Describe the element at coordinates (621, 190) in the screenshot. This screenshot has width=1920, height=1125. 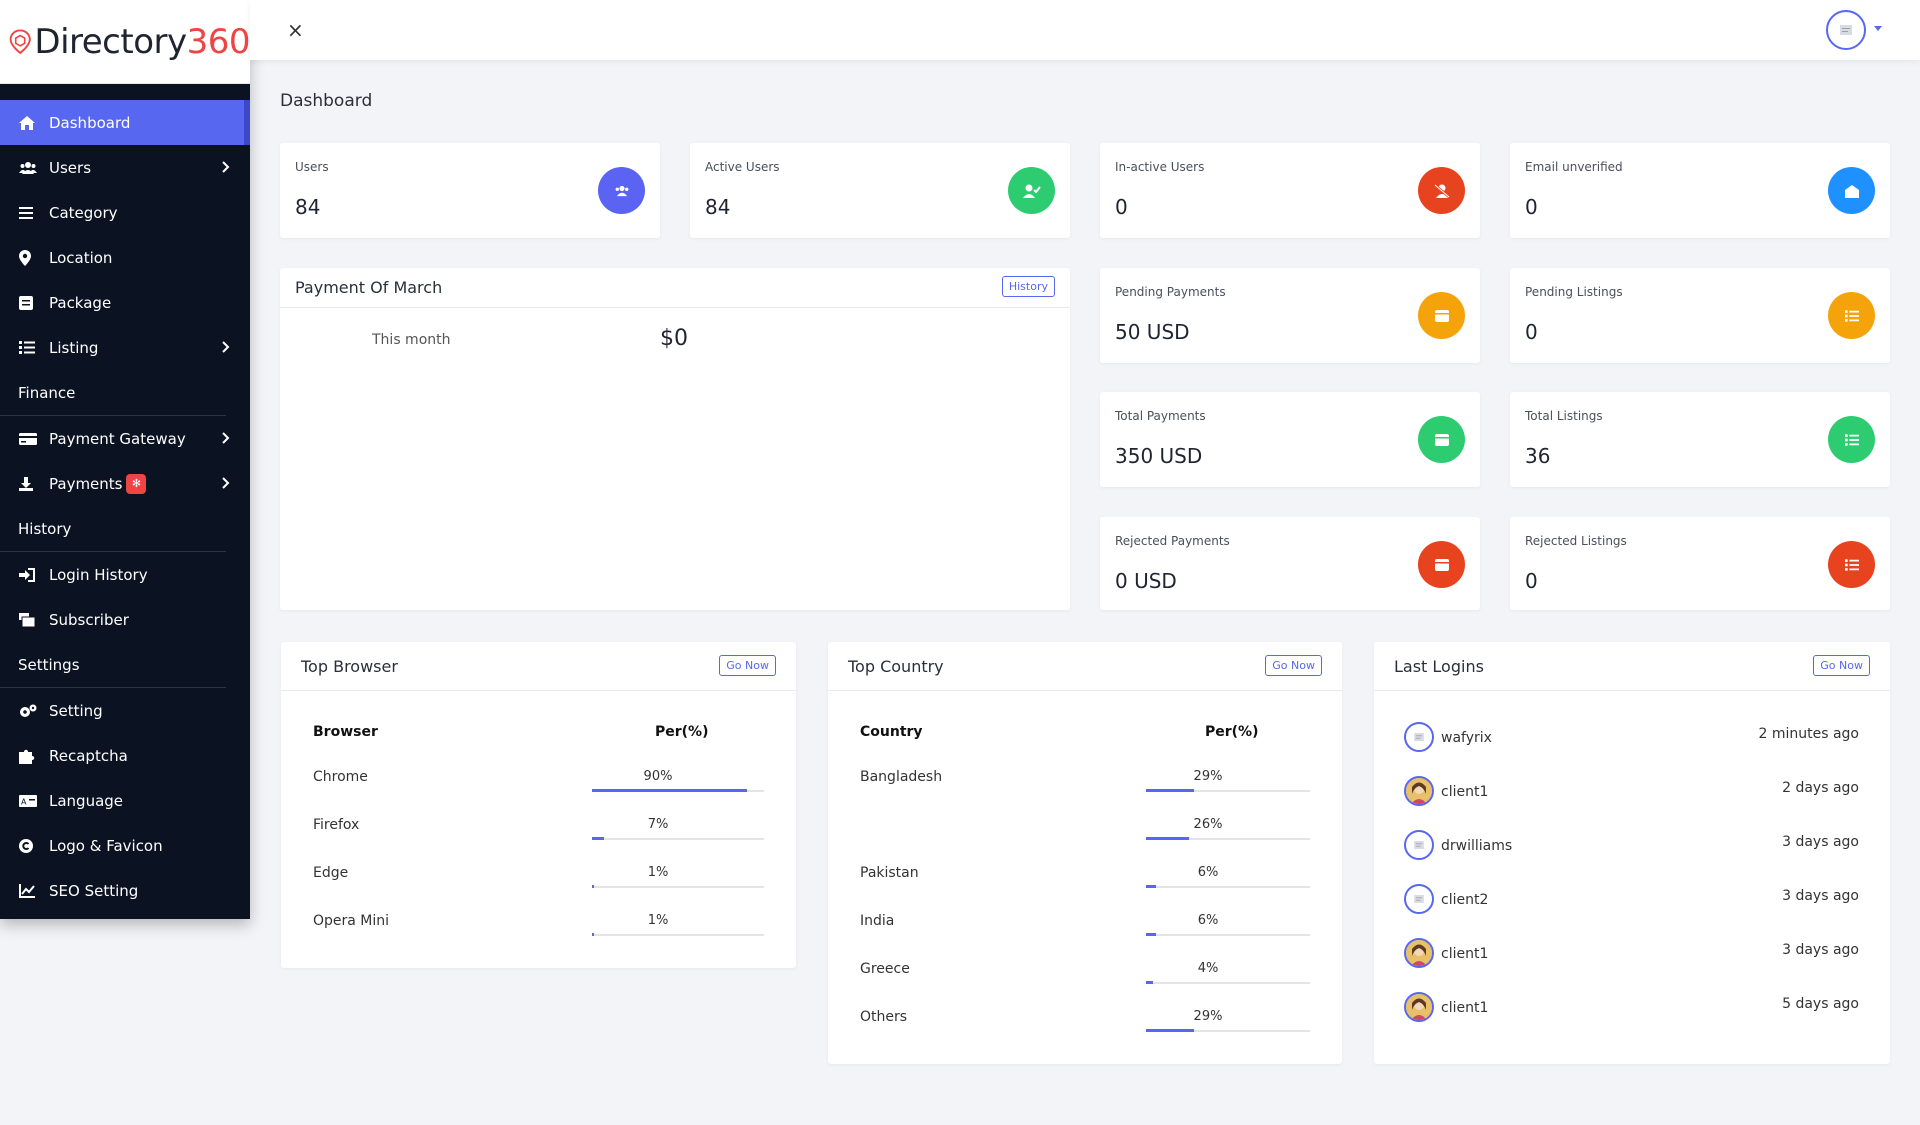
I see `users-icon` at that location.